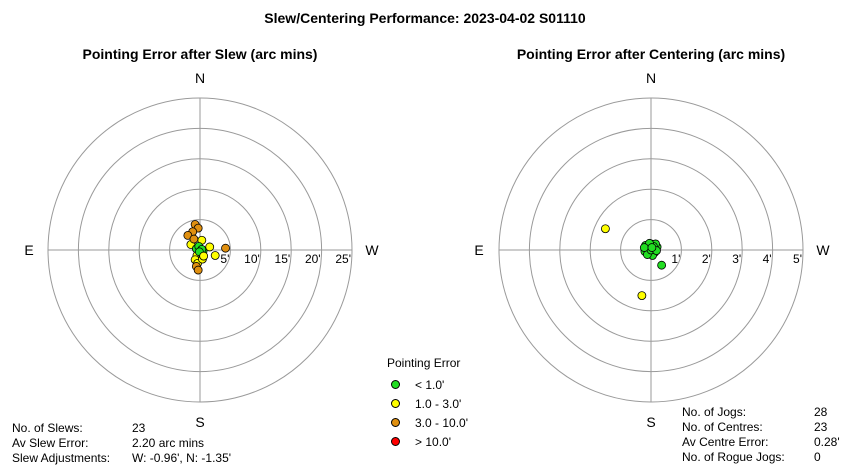  I want to click on stat-row: Av Slew Error: 2.20 arc mins, so click(121, 443).